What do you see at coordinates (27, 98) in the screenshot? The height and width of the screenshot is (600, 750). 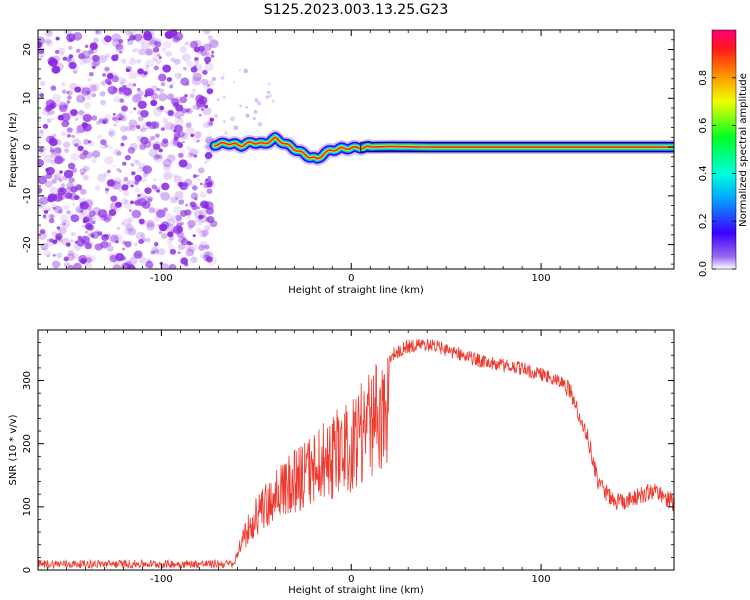 I see `y-tick-label: 10` at bounding box center [27, 98].